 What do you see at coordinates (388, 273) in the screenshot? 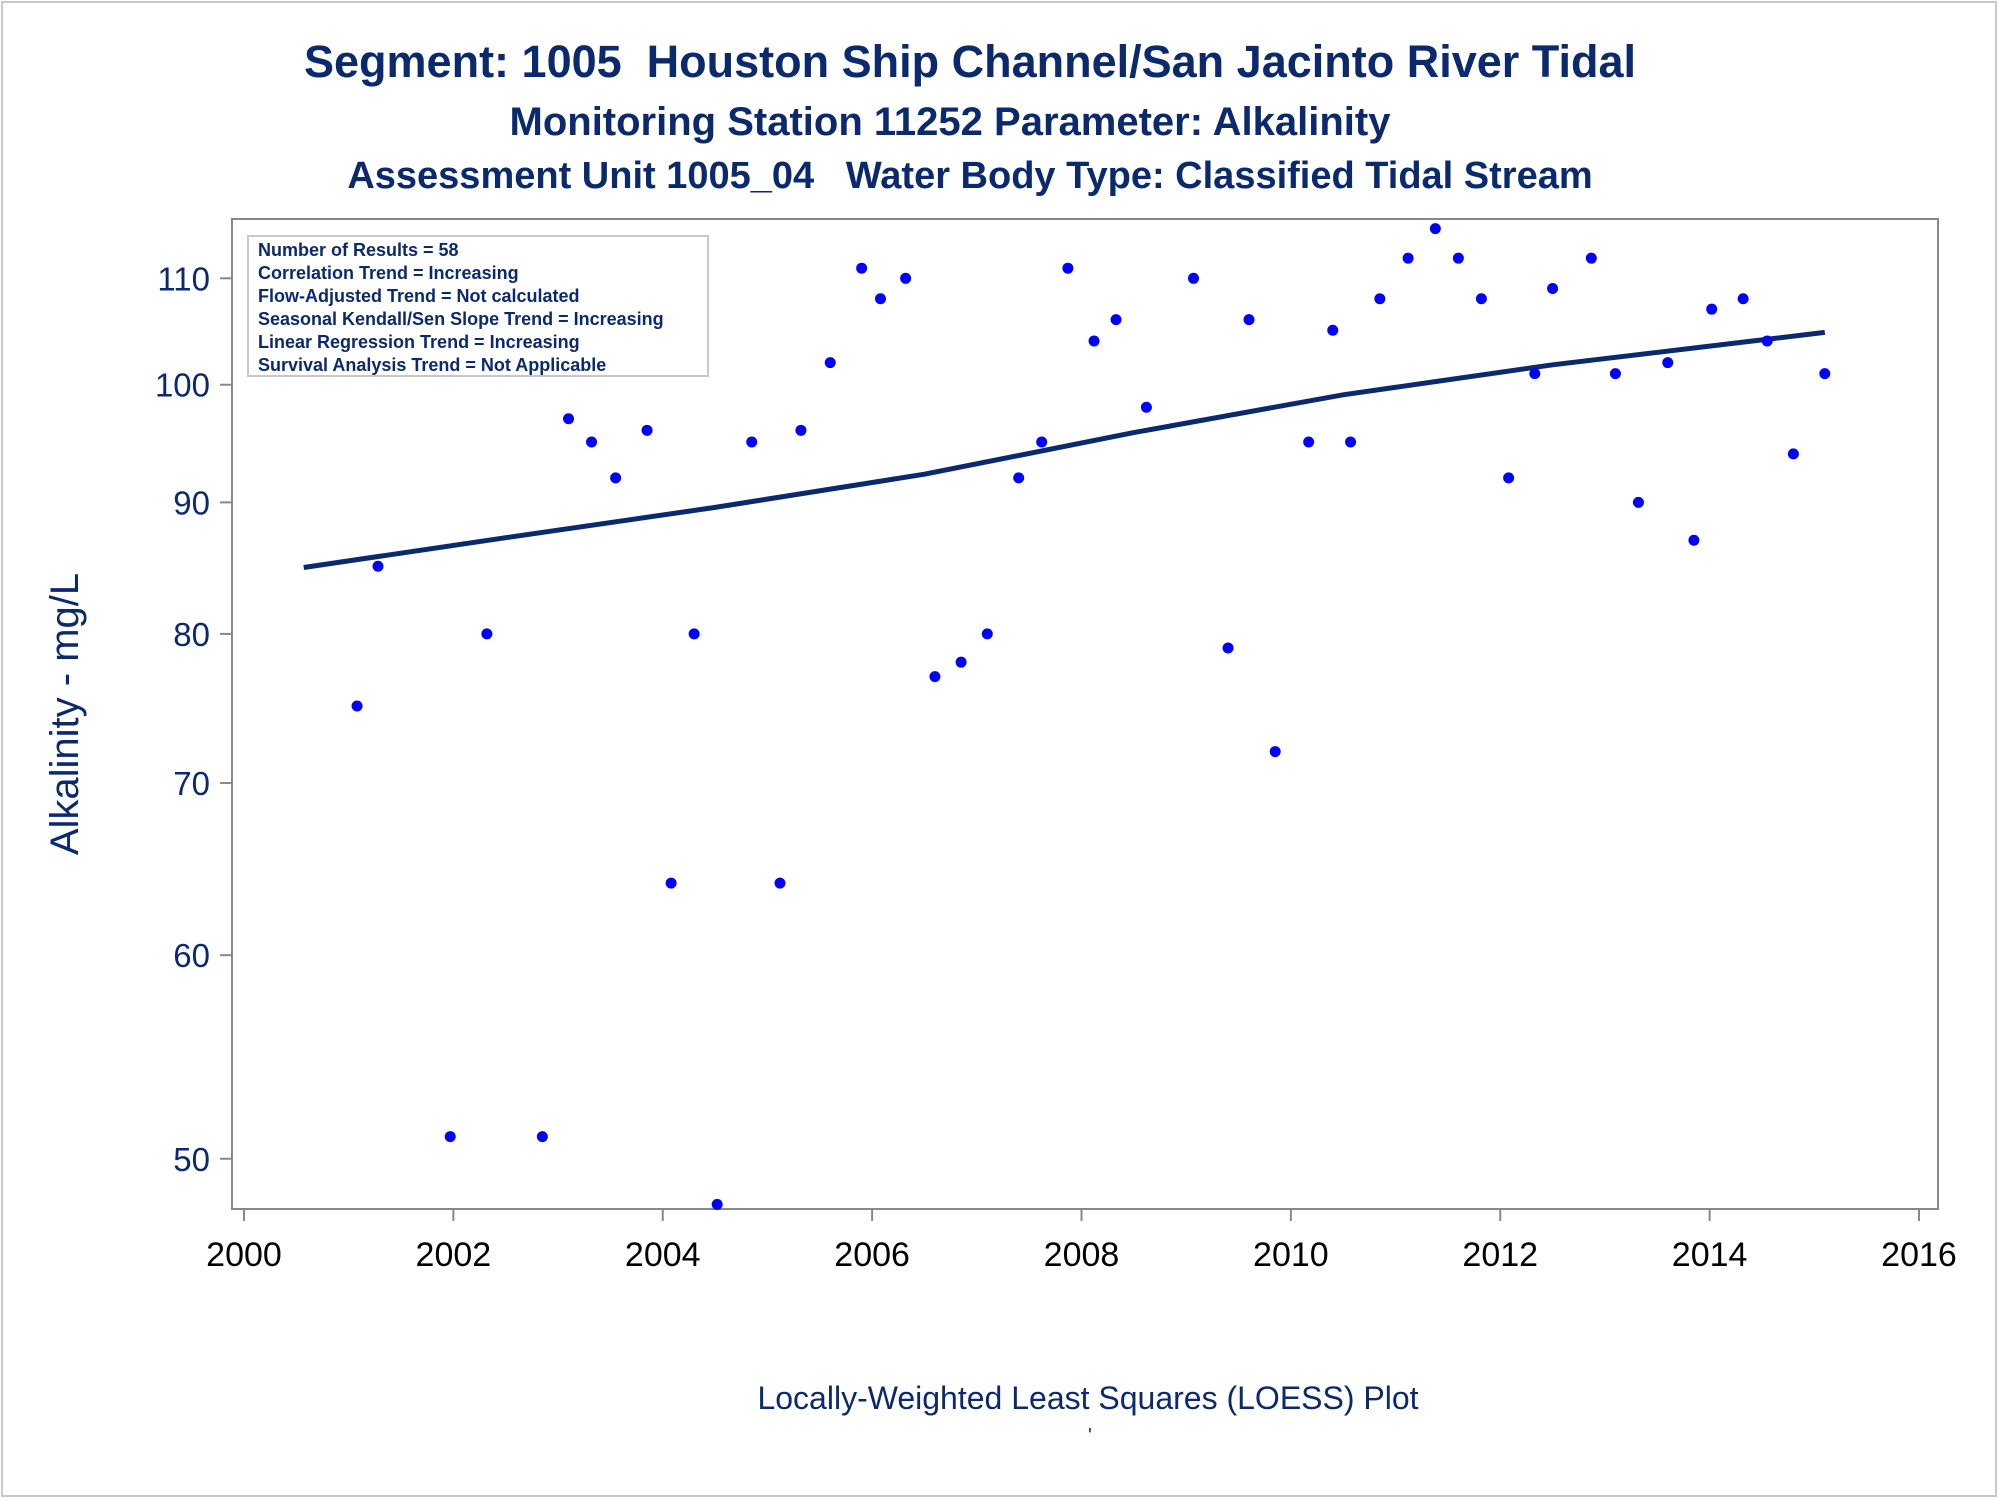
I see `info-box-line: Correlation Trend = Increasing` at bounding box center [388, 273].